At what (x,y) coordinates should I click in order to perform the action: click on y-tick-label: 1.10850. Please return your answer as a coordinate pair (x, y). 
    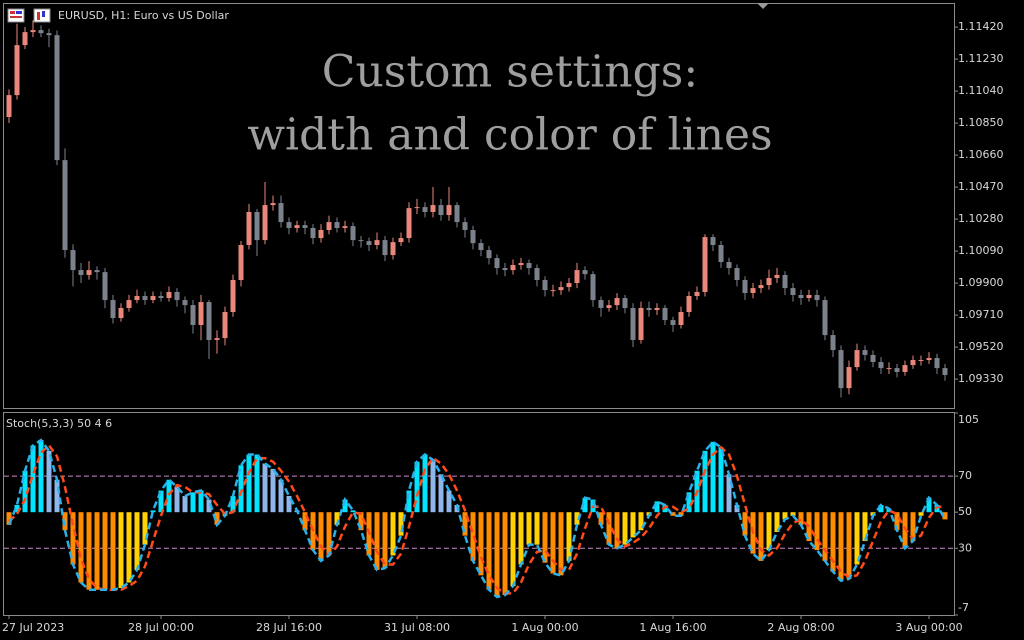
    Looking at the image, I should click on (981, 122).